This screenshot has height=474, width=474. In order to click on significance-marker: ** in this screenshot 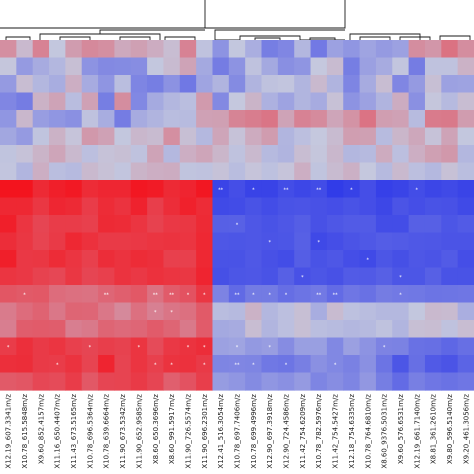, I will do `click(319, 295)`.